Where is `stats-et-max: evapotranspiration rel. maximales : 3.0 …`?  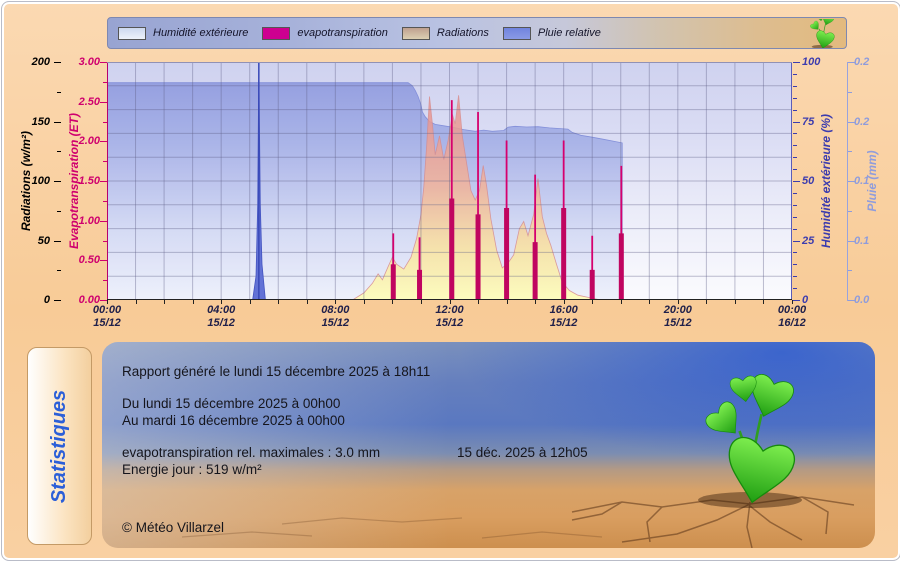 stats-et-max: evapotranspiration rel. maximales : 3.0 … is located at coordinates (251, 452).